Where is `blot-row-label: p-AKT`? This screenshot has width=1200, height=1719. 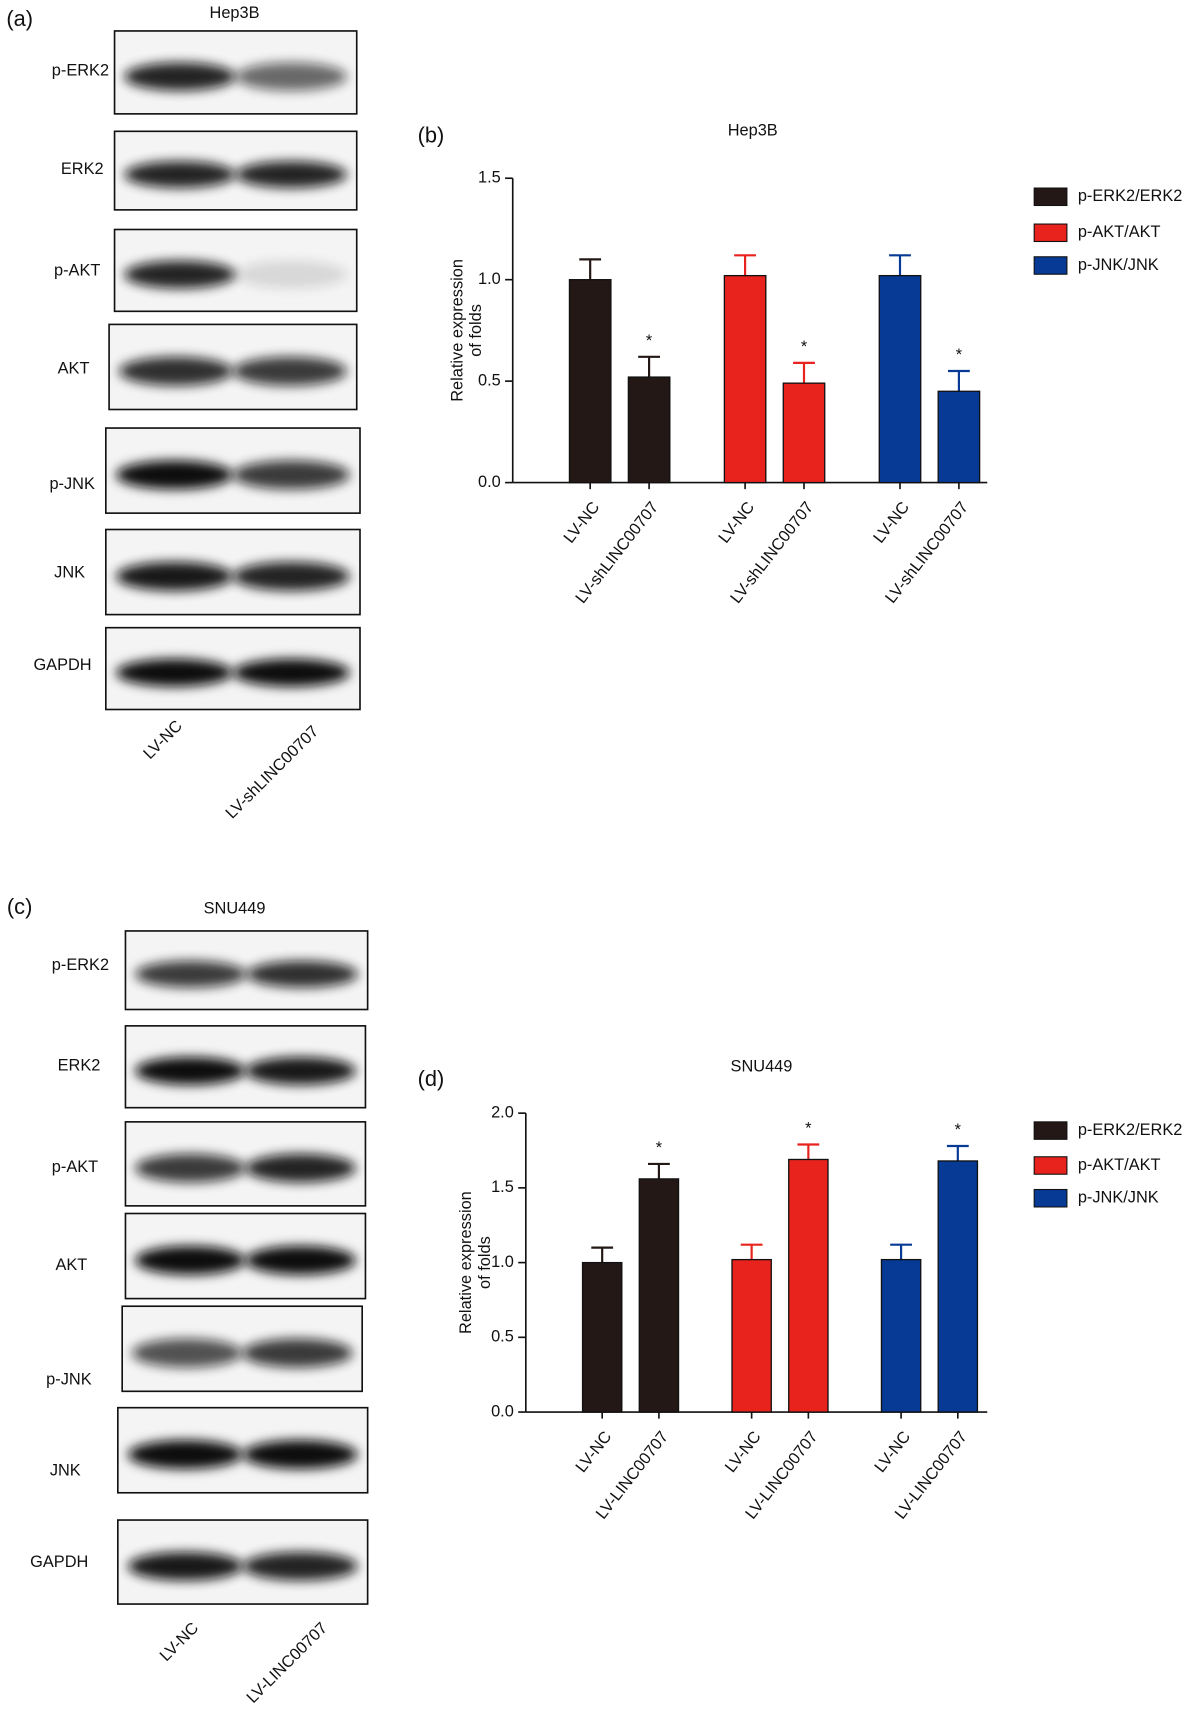 blot-row-label: p-AKT is located at coordinates (77, 270).